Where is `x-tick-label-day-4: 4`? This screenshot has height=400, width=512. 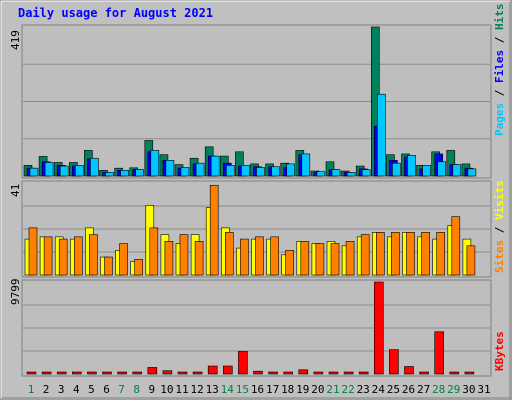
x-tick-label-day-4: 4 is located at coordinates (76, 389).